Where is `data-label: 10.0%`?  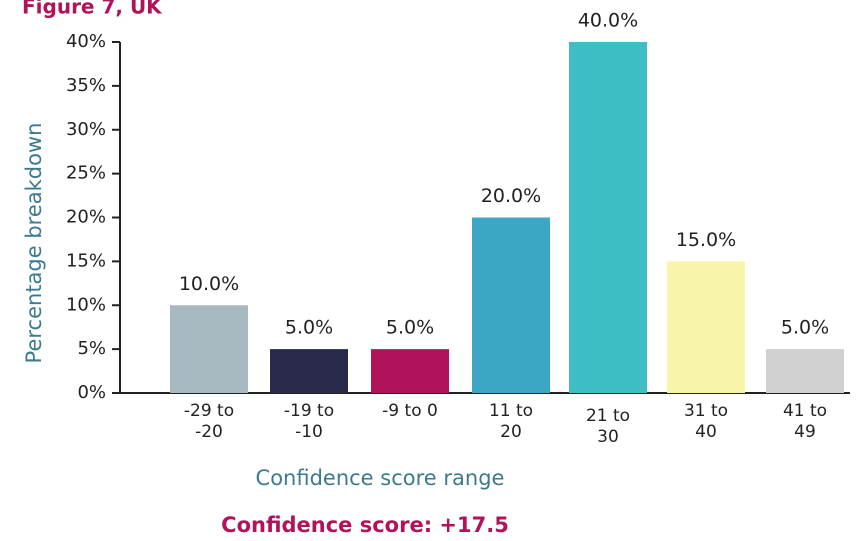
data-label: 10.0% is located at coordinates (209, 284).